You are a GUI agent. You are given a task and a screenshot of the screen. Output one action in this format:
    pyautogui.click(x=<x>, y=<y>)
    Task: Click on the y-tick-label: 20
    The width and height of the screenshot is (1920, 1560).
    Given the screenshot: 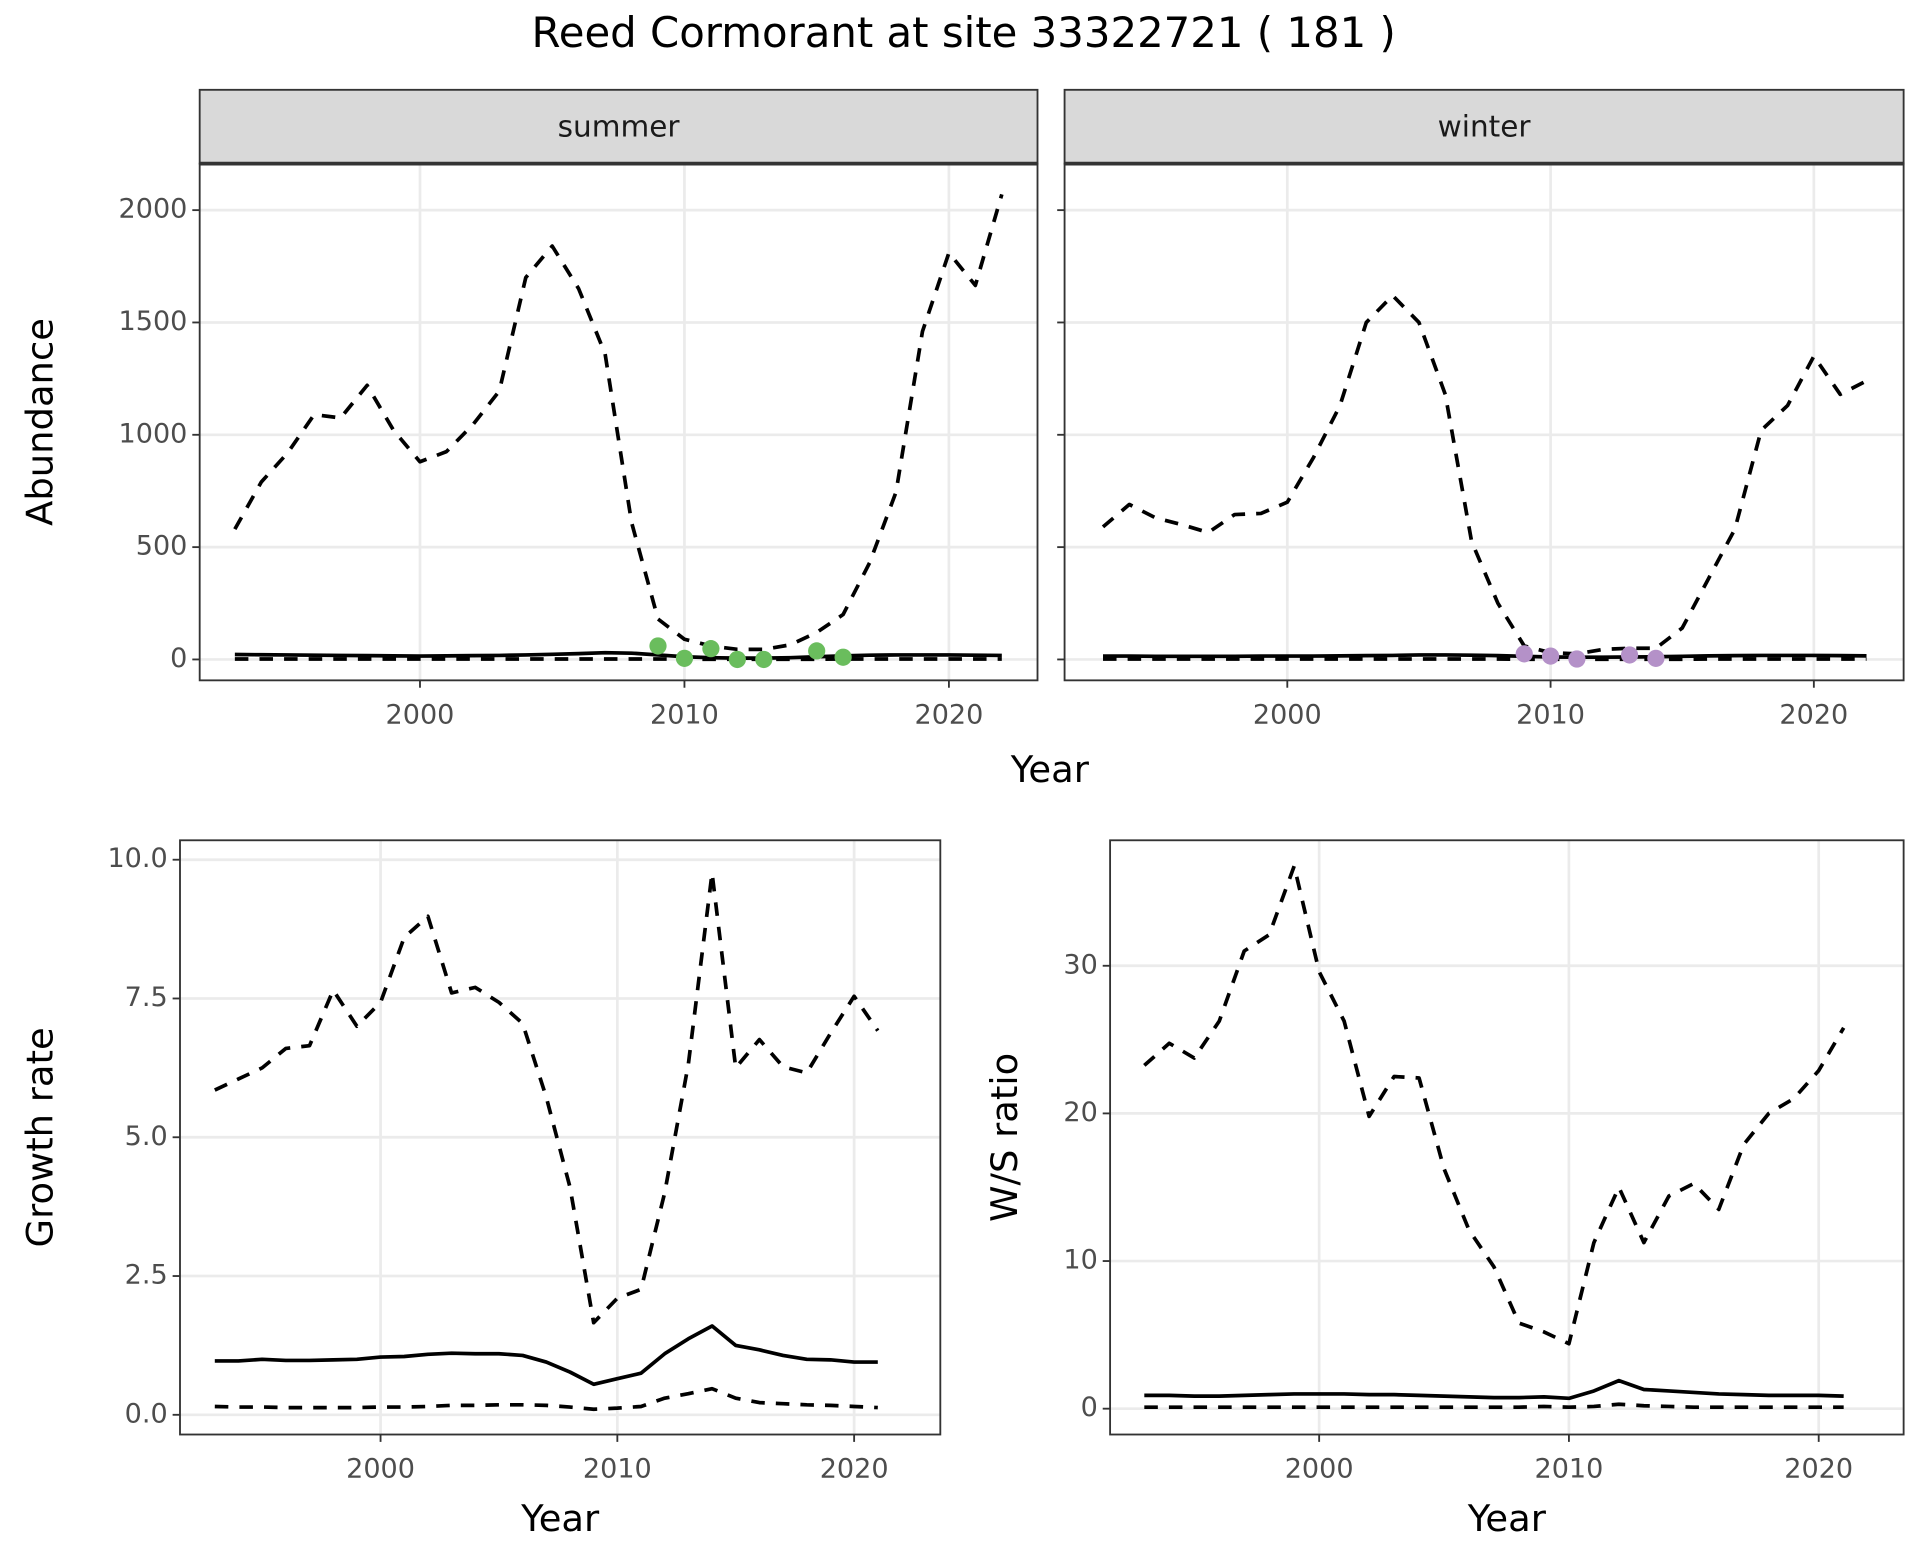 What is the action you would take?
    pyautogui.click(x=1080, y=1112)
    